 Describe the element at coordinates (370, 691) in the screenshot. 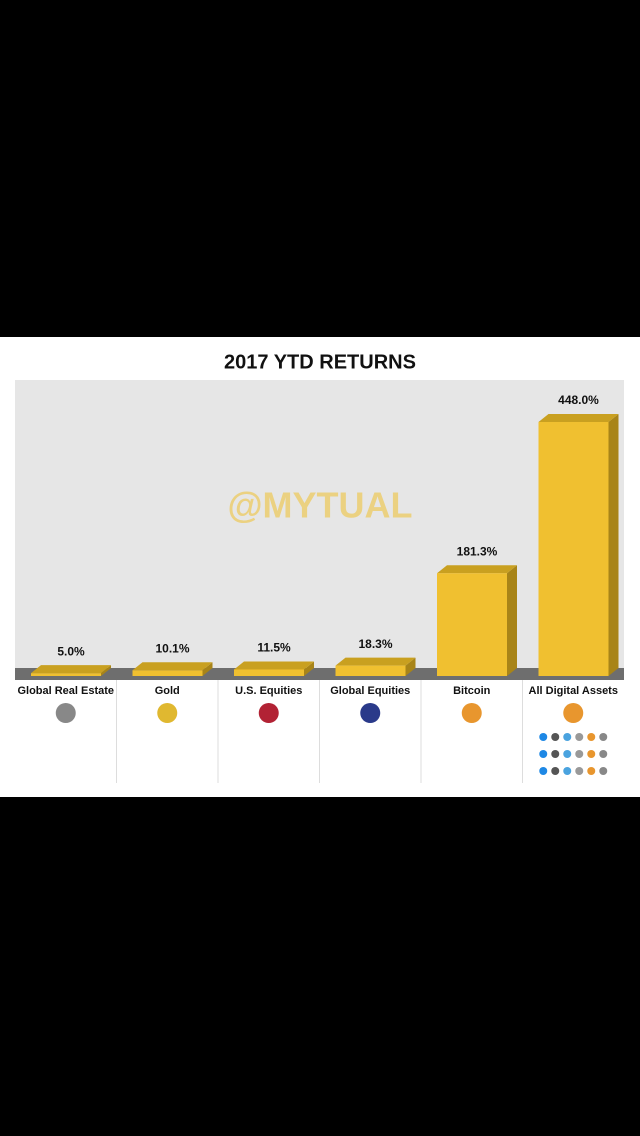

I see `x-tick-label: Global Equities` at that location.